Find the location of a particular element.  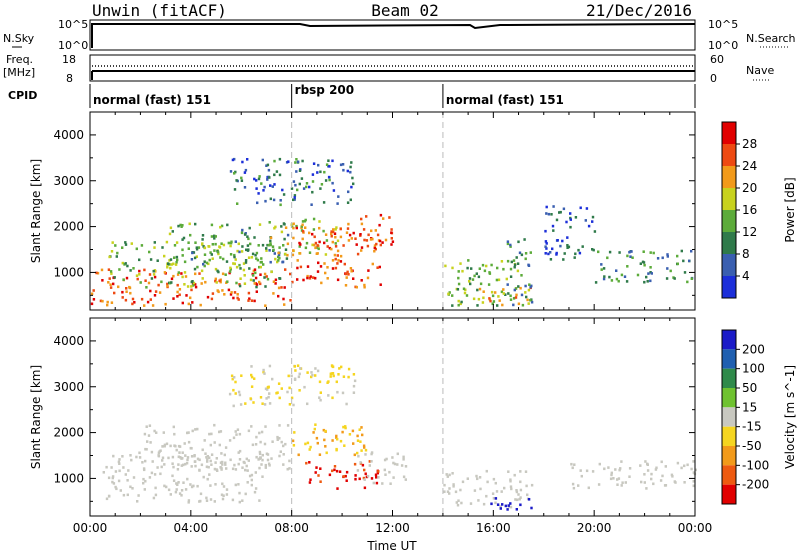

y-axis-label: Slant Range [km] is located at coordinates (36, 417).